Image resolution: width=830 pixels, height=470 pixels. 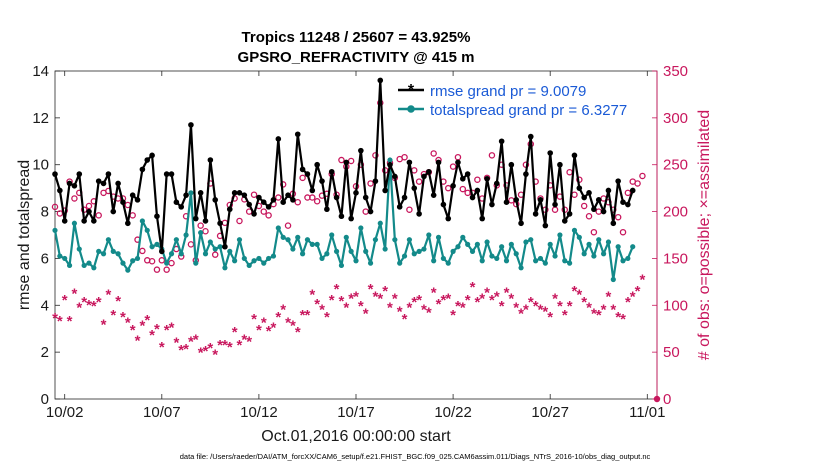 What do you see at coordinates (259, 412) in the screenshot?
I see `x-tick-label: 10/12` at bounding box center [259, 412].